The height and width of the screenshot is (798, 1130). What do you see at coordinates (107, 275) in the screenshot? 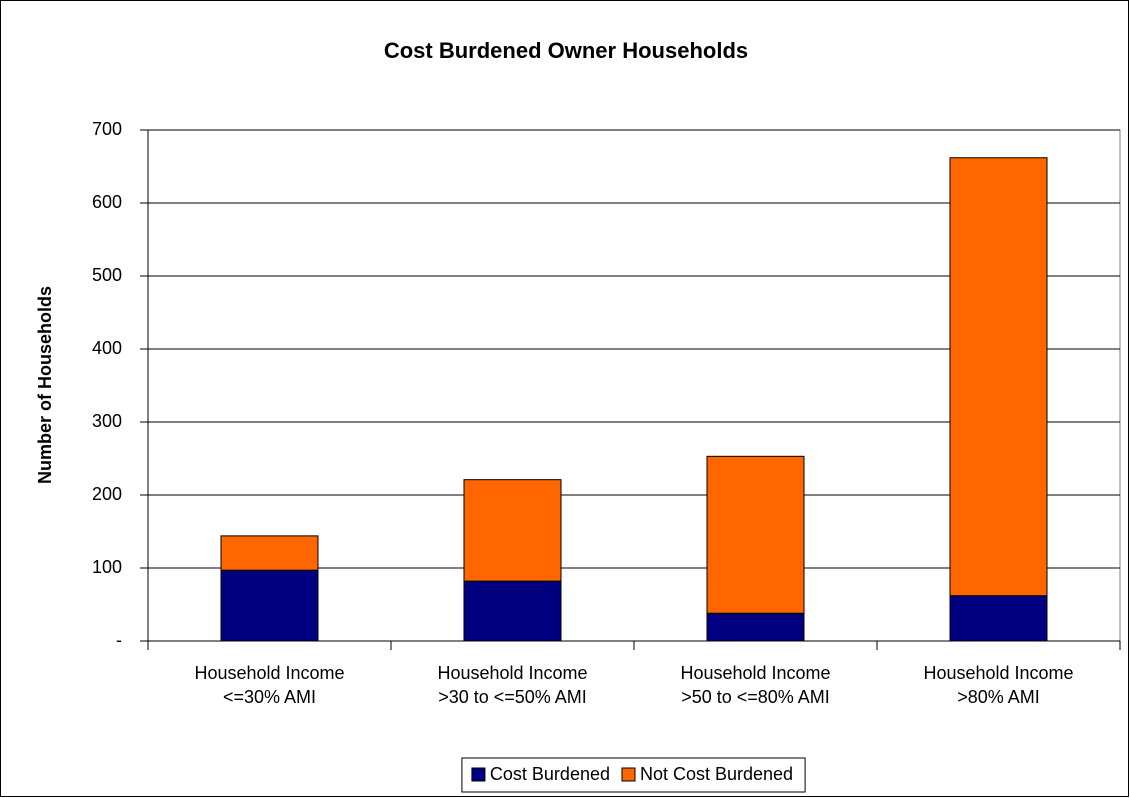
I see `y-tick-label: 500` at bounding box center [107, 275].